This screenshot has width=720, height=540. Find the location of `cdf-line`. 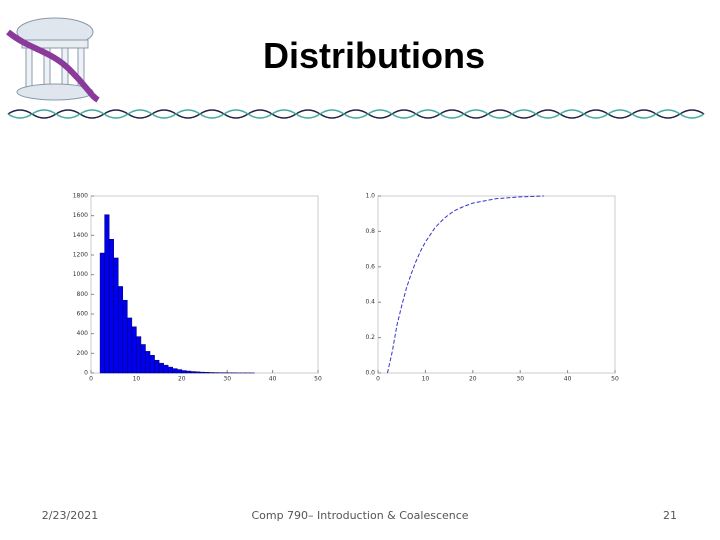

cdf-line is located at coordinates (465, 284).